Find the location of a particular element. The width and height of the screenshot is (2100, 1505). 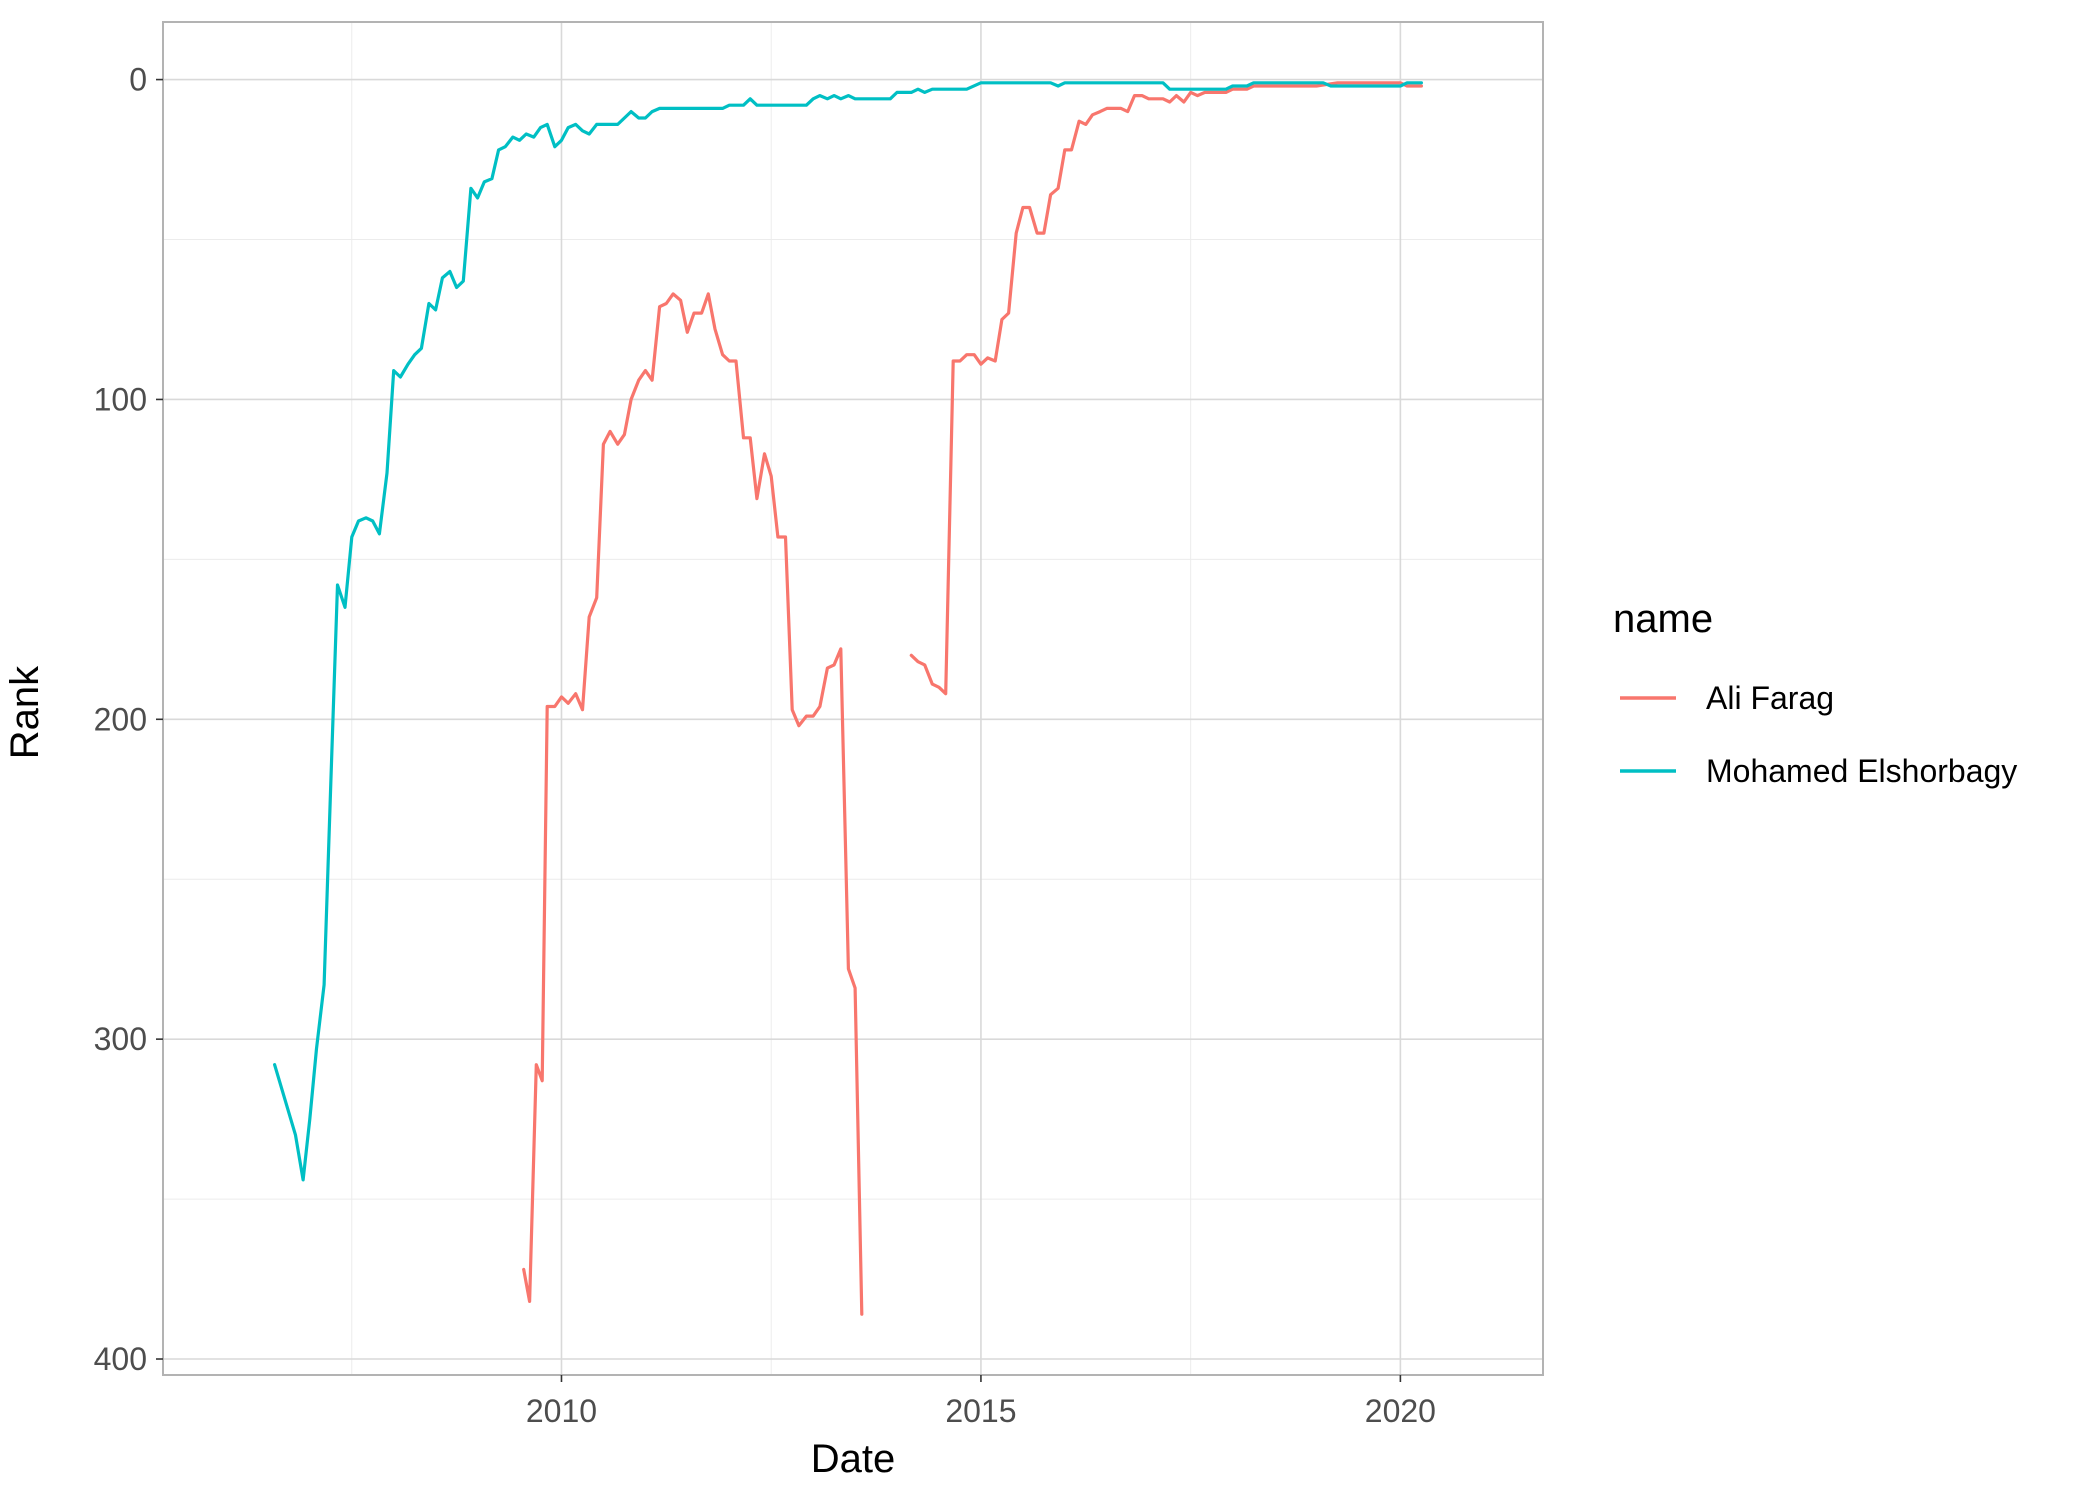

y-tick-label: 400 is located at coordinates (120, 1359).